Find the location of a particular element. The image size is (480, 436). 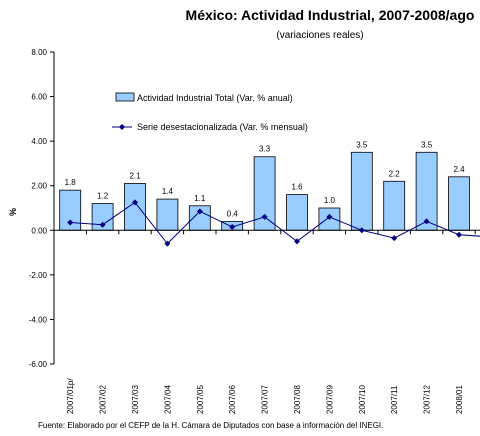

y-tick-label: 2.00 is located at coordinates (39, 186).